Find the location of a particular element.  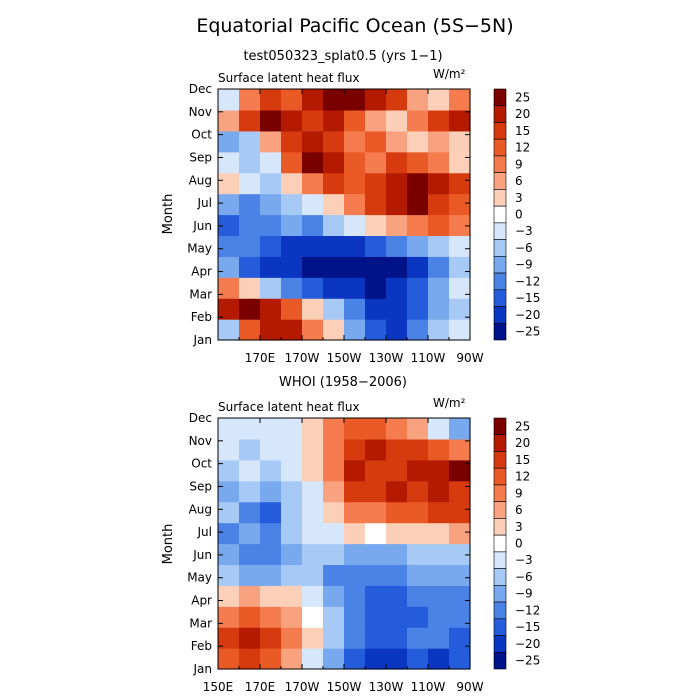

y-tick-label: Nov is located at coordinates (200, 112).